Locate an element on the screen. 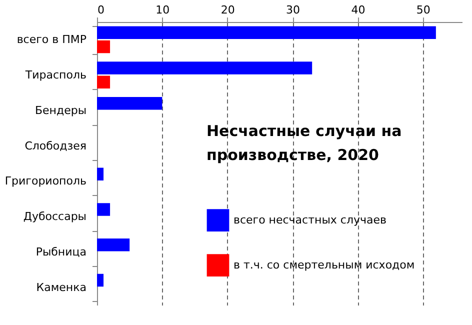 This screenshot has height=325, width=472. y-tick-label: Рыбница is located at coordinates (61, 251).